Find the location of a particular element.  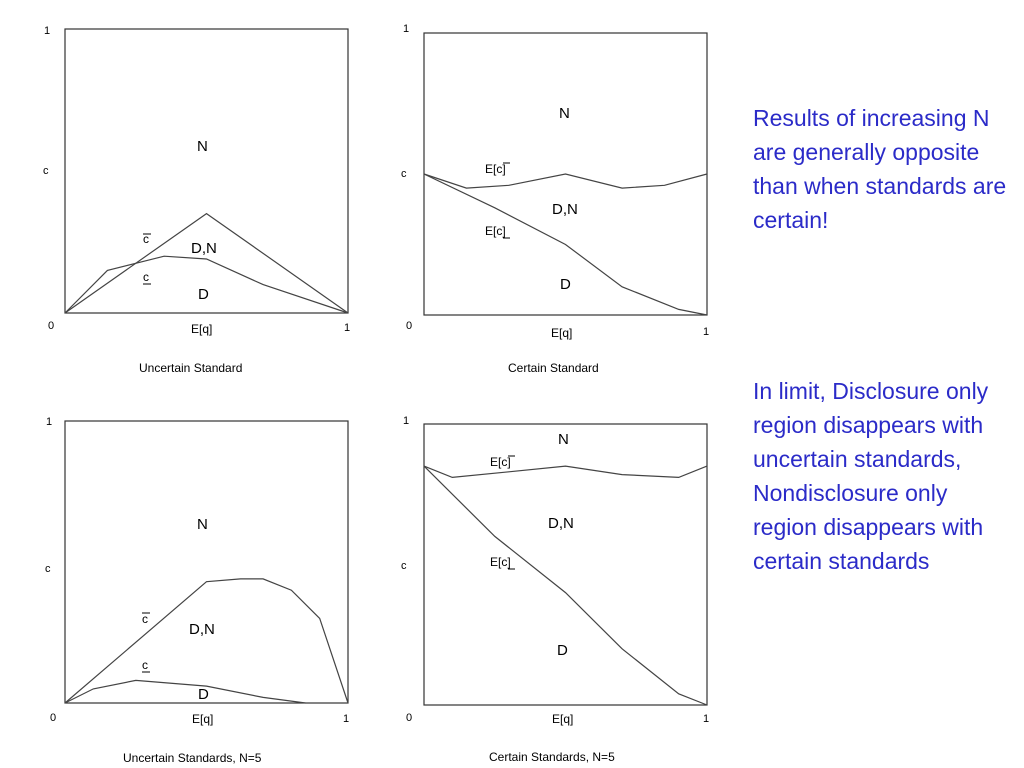

panel-caption: Uncertain Standard is located at coordinates (190, 368).